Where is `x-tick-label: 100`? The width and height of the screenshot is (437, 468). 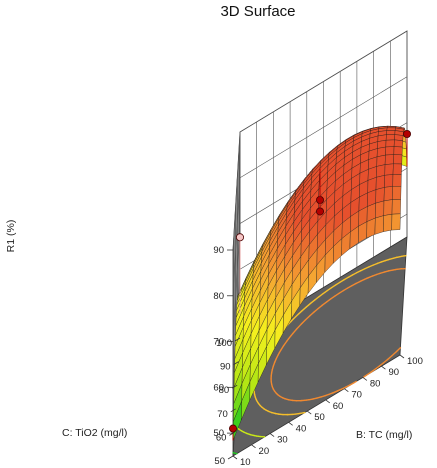 x-tick-label: 100 is located at coordinates (415, 361).